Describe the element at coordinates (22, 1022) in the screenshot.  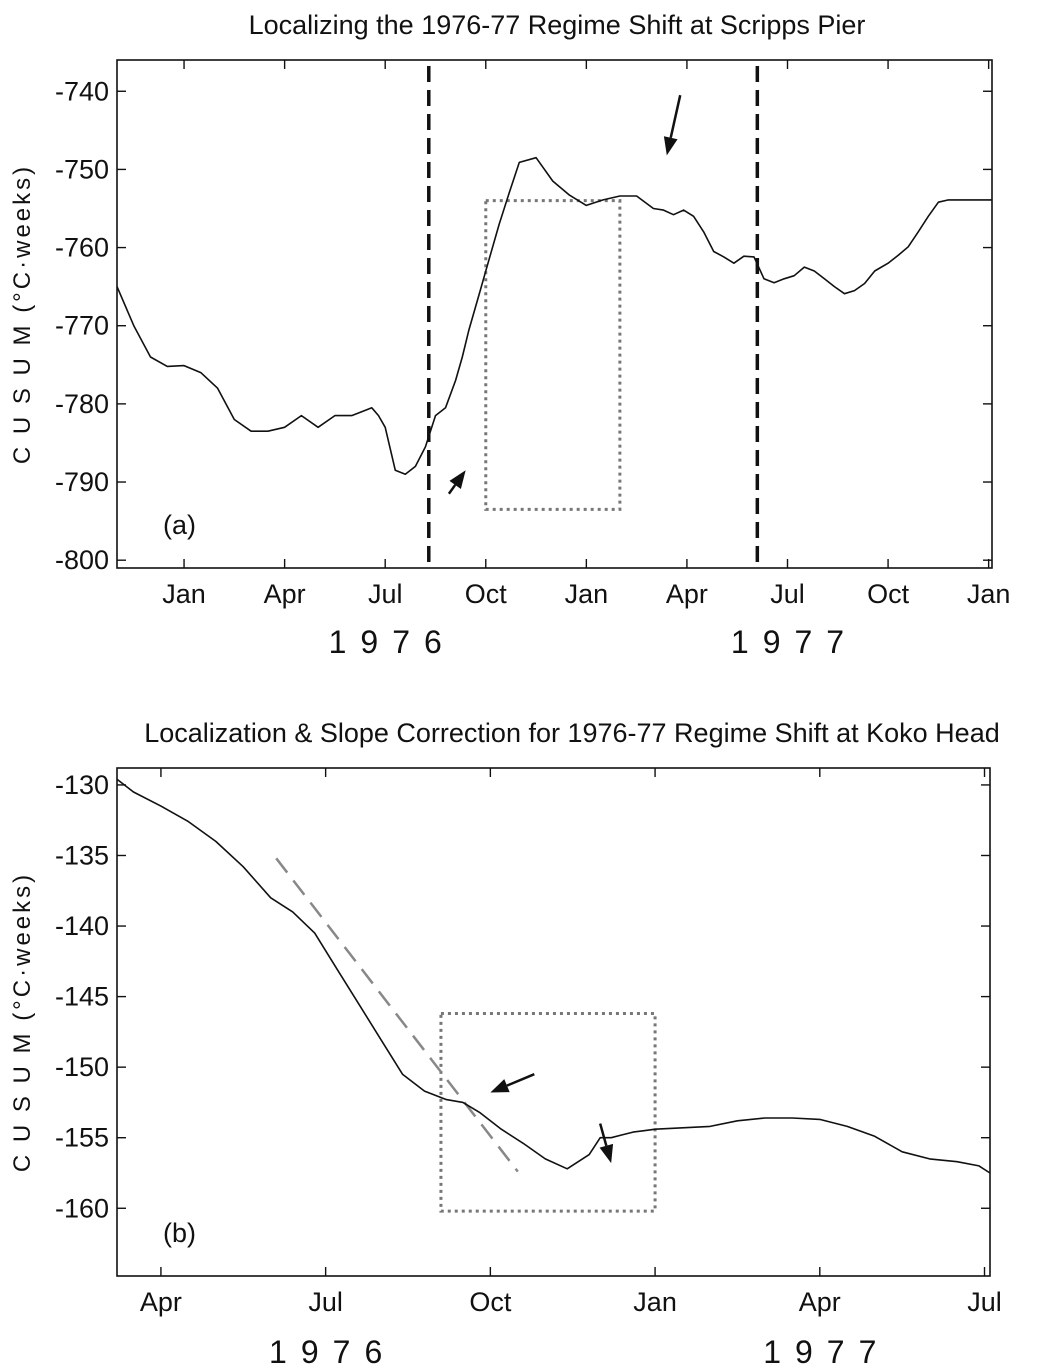
I see `chart-b-y-axis-label: C U S U M (°C·weeks)` at that location.